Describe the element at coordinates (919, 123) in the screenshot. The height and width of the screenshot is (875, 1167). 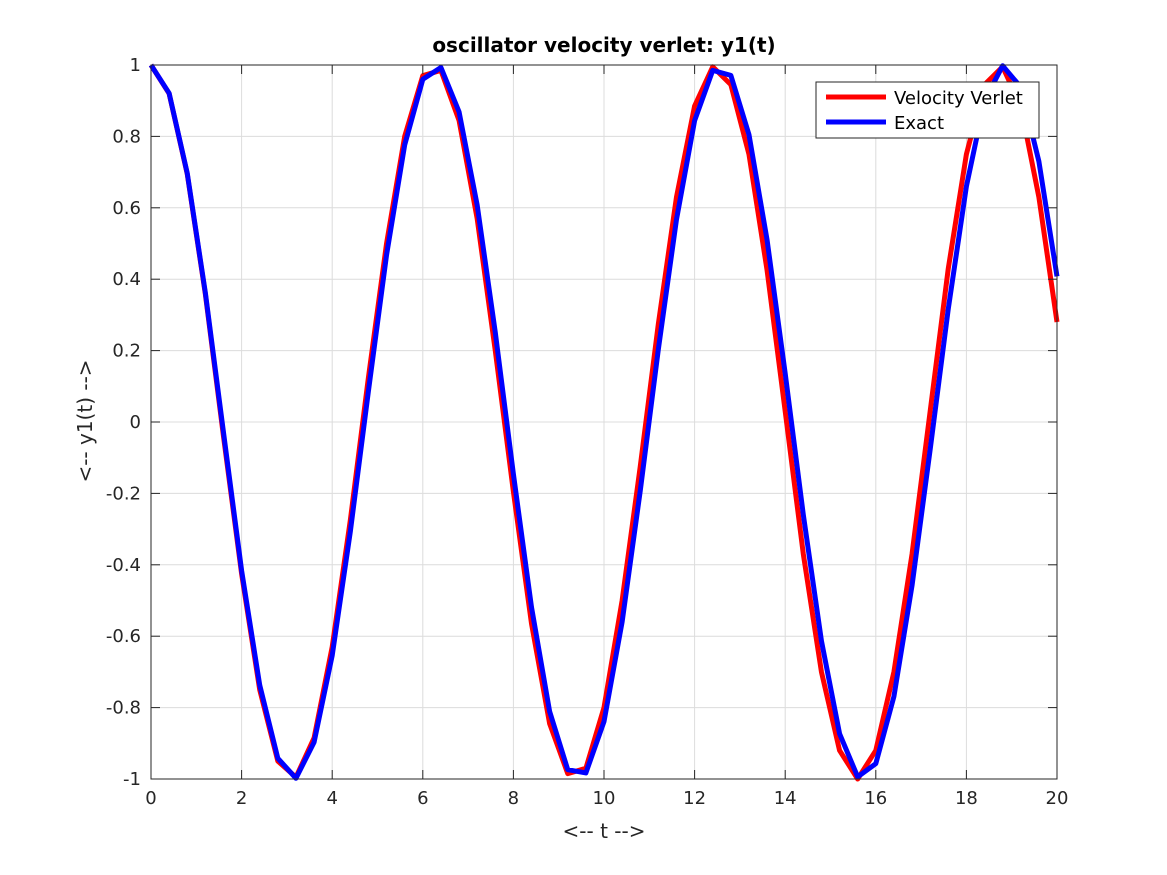
I see `legend-label-exact: Exact` at that location.